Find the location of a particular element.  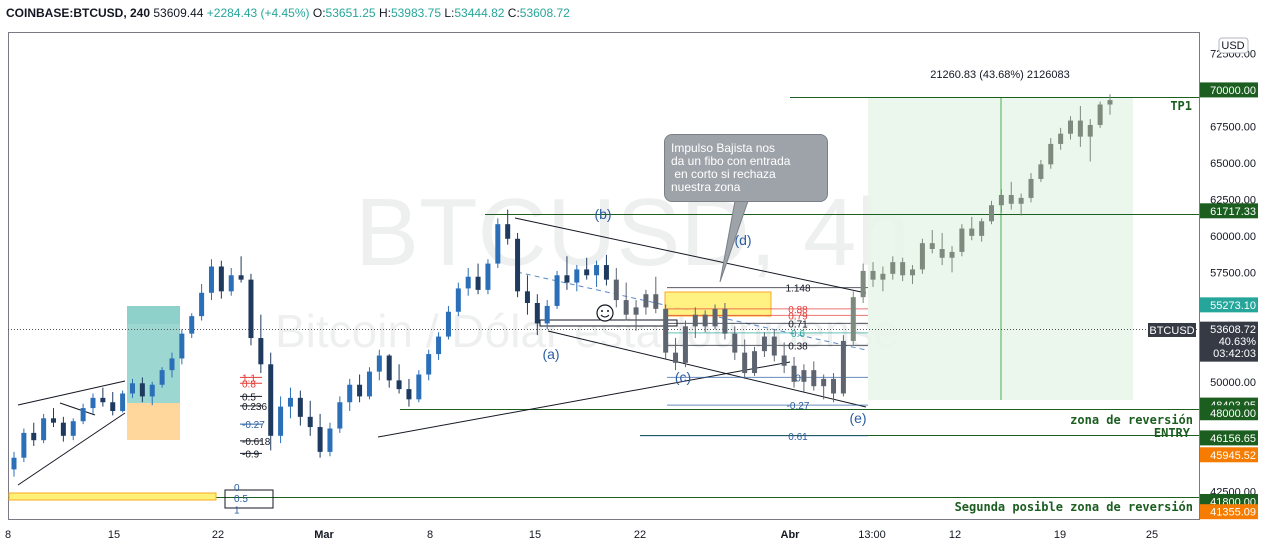

bottom-zone is located at coordinates (112, 496).